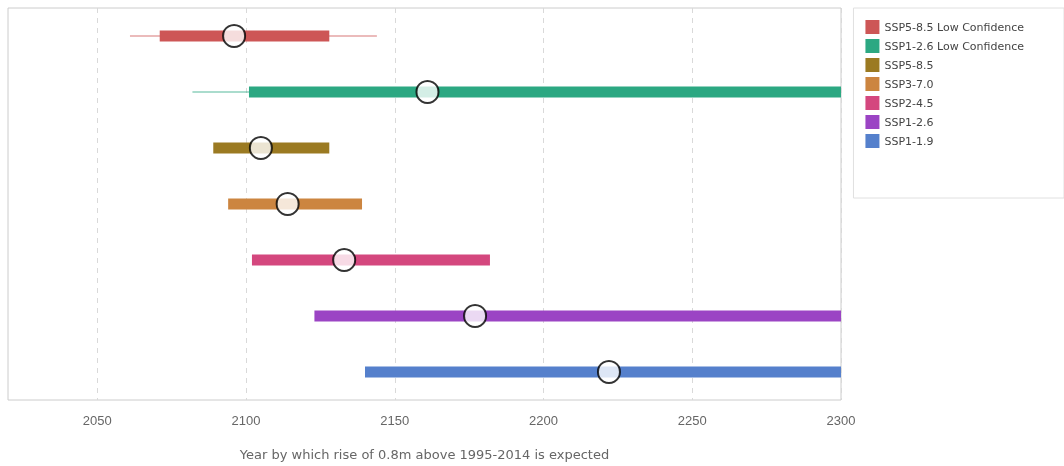 The height and width of the screenshot is (466, 1064). Describe the element at coordinates (909, 65) in the screenshot. I see `legend-label: SSP5-8.5` at that location.